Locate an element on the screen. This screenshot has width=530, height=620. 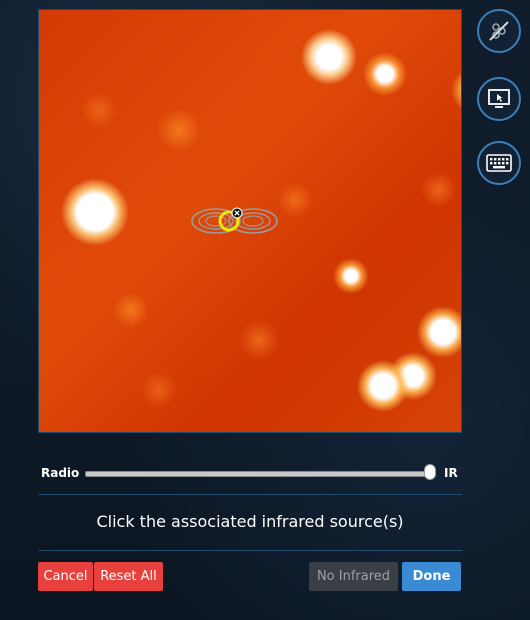
done-button: Done is located at coordinates (431, 576).